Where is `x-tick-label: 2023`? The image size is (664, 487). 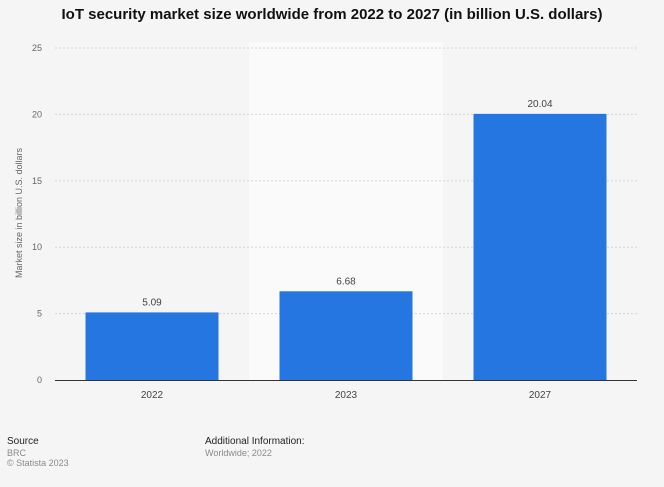 x-tick-label: 2023 is located at coordinates (346, 395).